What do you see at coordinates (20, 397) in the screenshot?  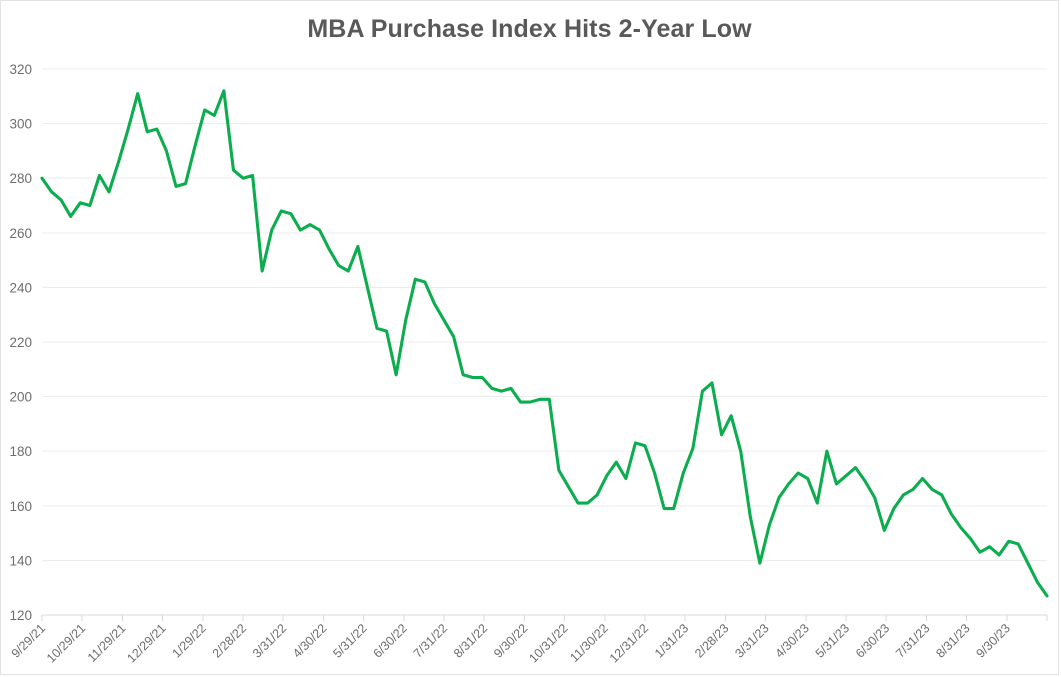 I see `y-axis-tick-label: 200` at bounding box center [20, 397].